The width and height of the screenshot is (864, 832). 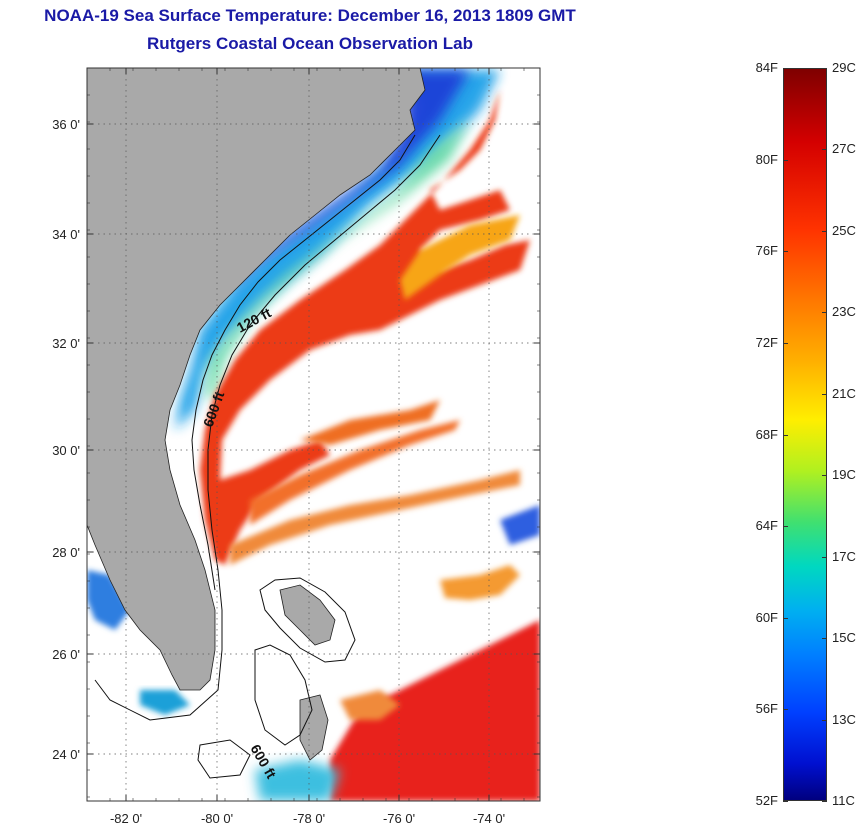 What do you see at coordinates (310, 43) in the screenshot?
I see `map-subtitle: Rutgers Coastal Ocean Observation Lab` at bounding box center [310, 43].